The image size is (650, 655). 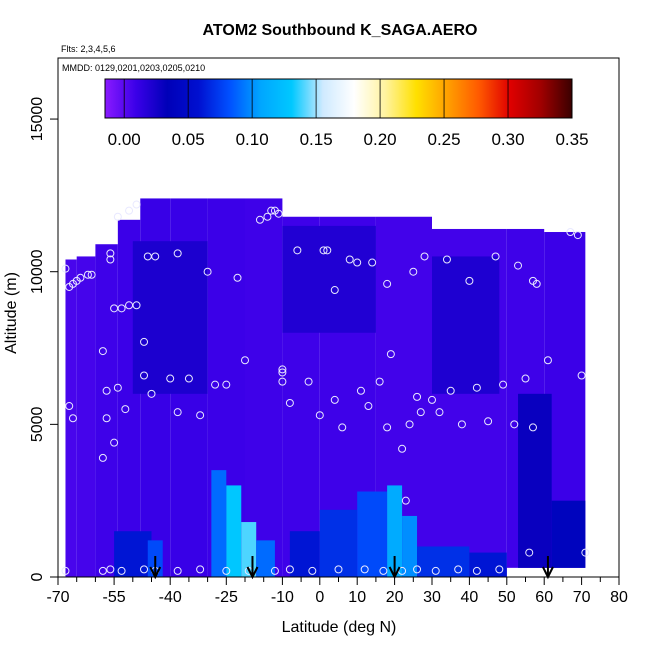 What do you see at coordinates (43, 339) in the screenshot?
I see `y-axis: 0 5000 10000 15000` at bounding box center [43, 339].